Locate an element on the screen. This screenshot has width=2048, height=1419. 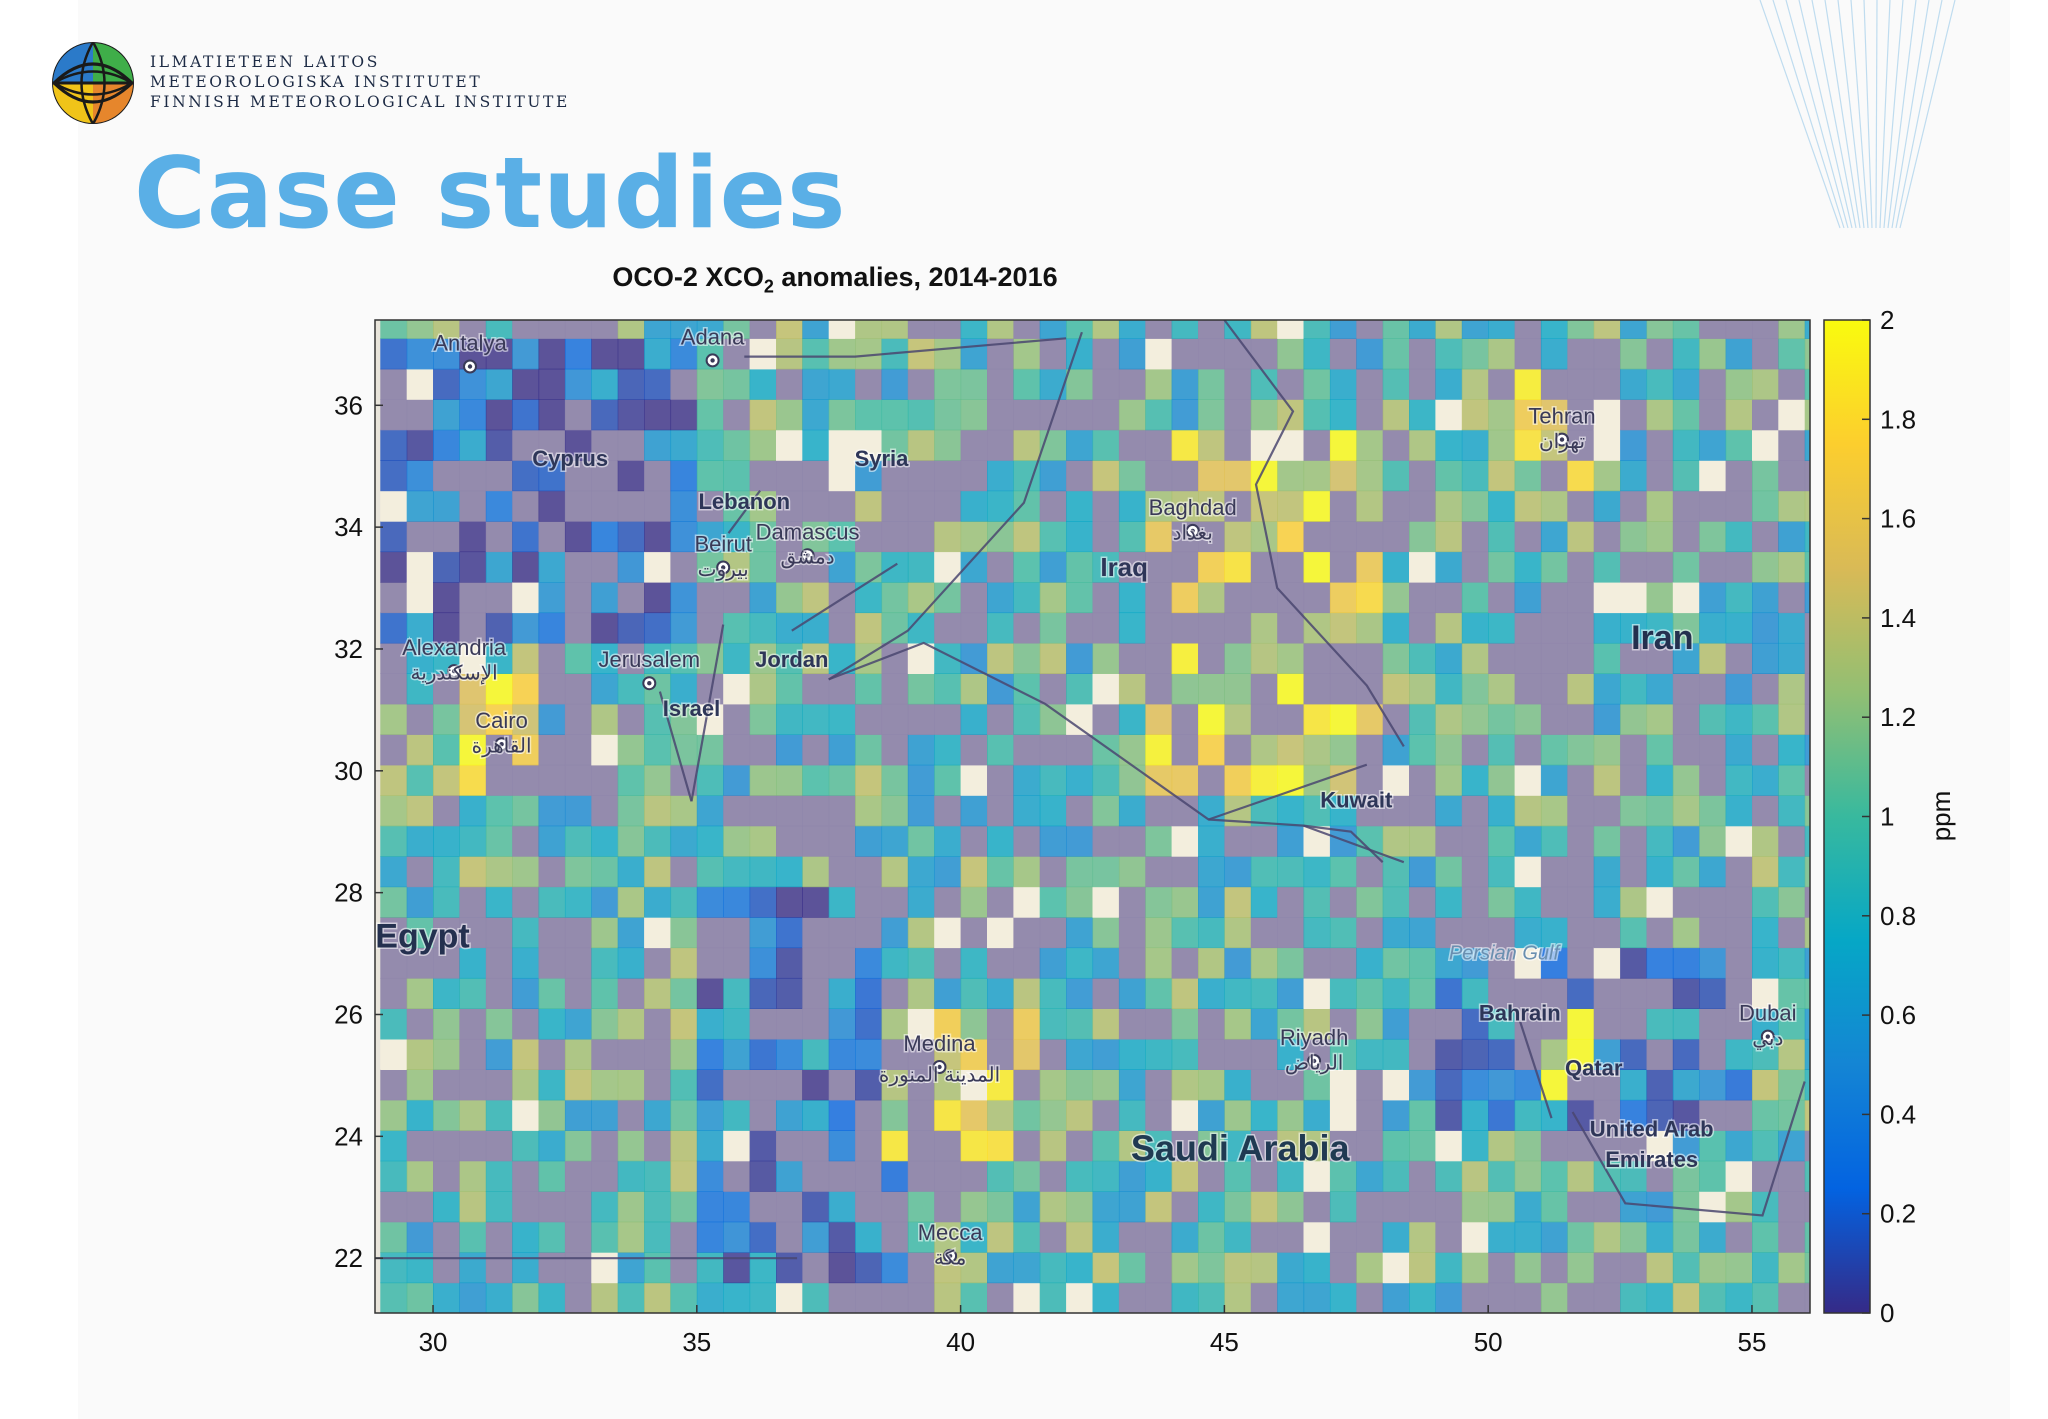
border-line is located at coordinates (905, 347).